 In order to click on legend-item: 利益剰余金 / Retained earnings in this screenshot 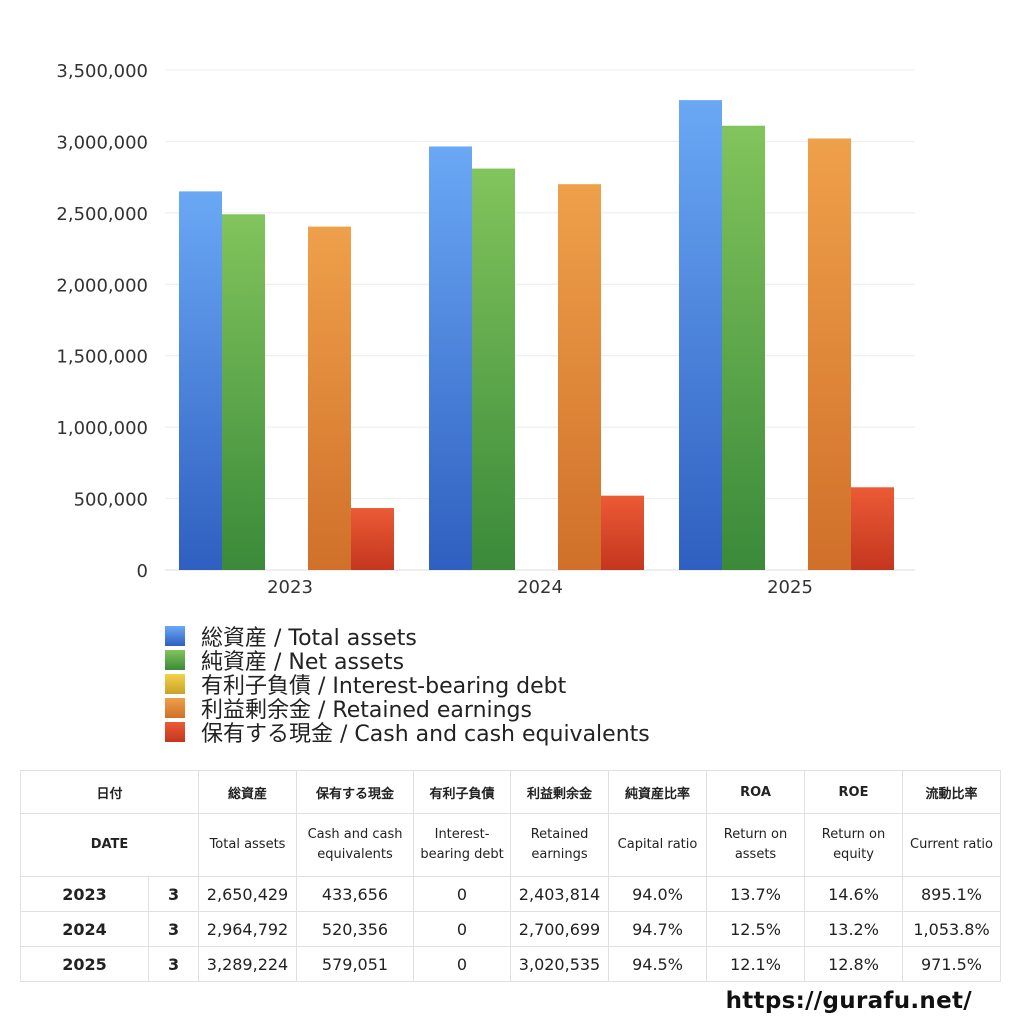, I will do `click(407, 709)`.